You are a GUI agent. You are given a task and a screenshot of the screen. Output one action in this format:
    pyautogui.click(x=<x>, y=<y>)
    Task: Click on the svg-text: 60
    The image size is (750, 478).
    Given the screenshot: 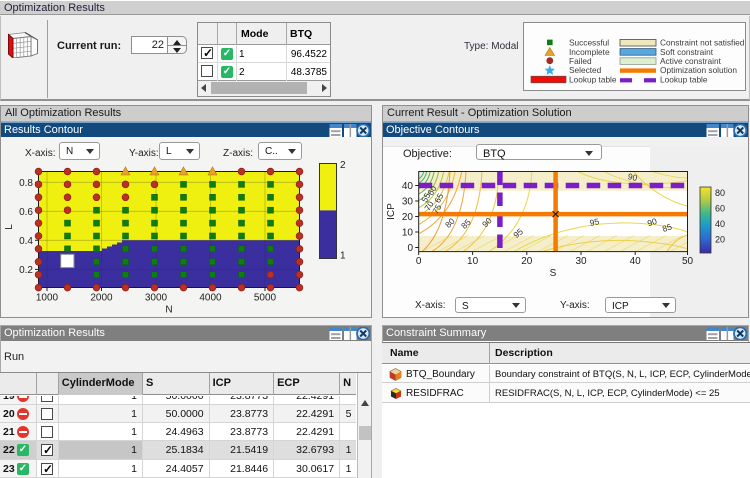 What is the action you would take?
    pyautogui.click(x=720, y=209)
    